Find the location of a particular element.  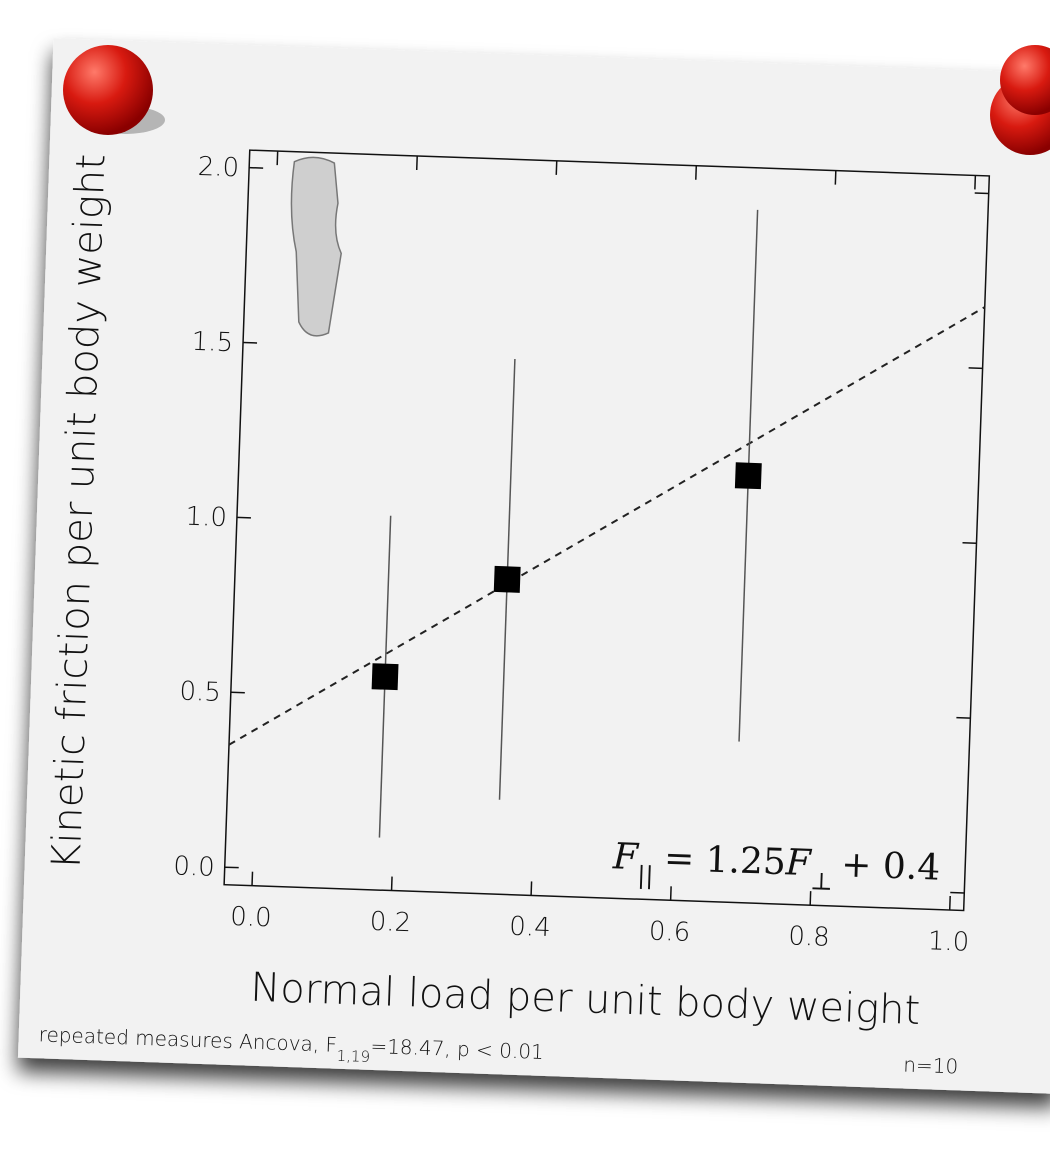

x-tick-label: 0.2 is located at coordinates (390, 922).